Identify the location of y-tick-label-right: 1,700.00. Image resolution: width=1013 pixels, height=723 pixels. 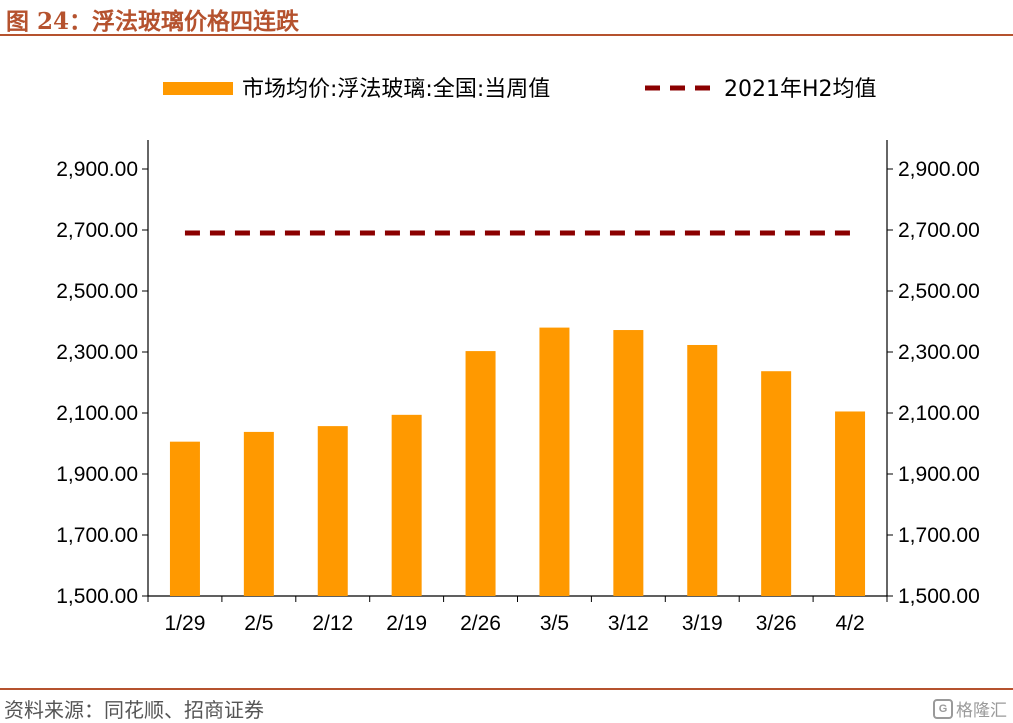
(939, 535).